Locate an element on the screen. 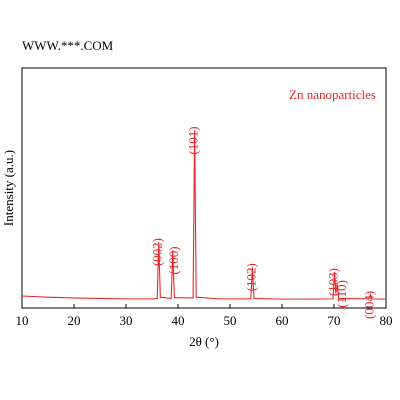 The image size is (400, 400). peak-label: (100) is located at coordinates (173, 260).